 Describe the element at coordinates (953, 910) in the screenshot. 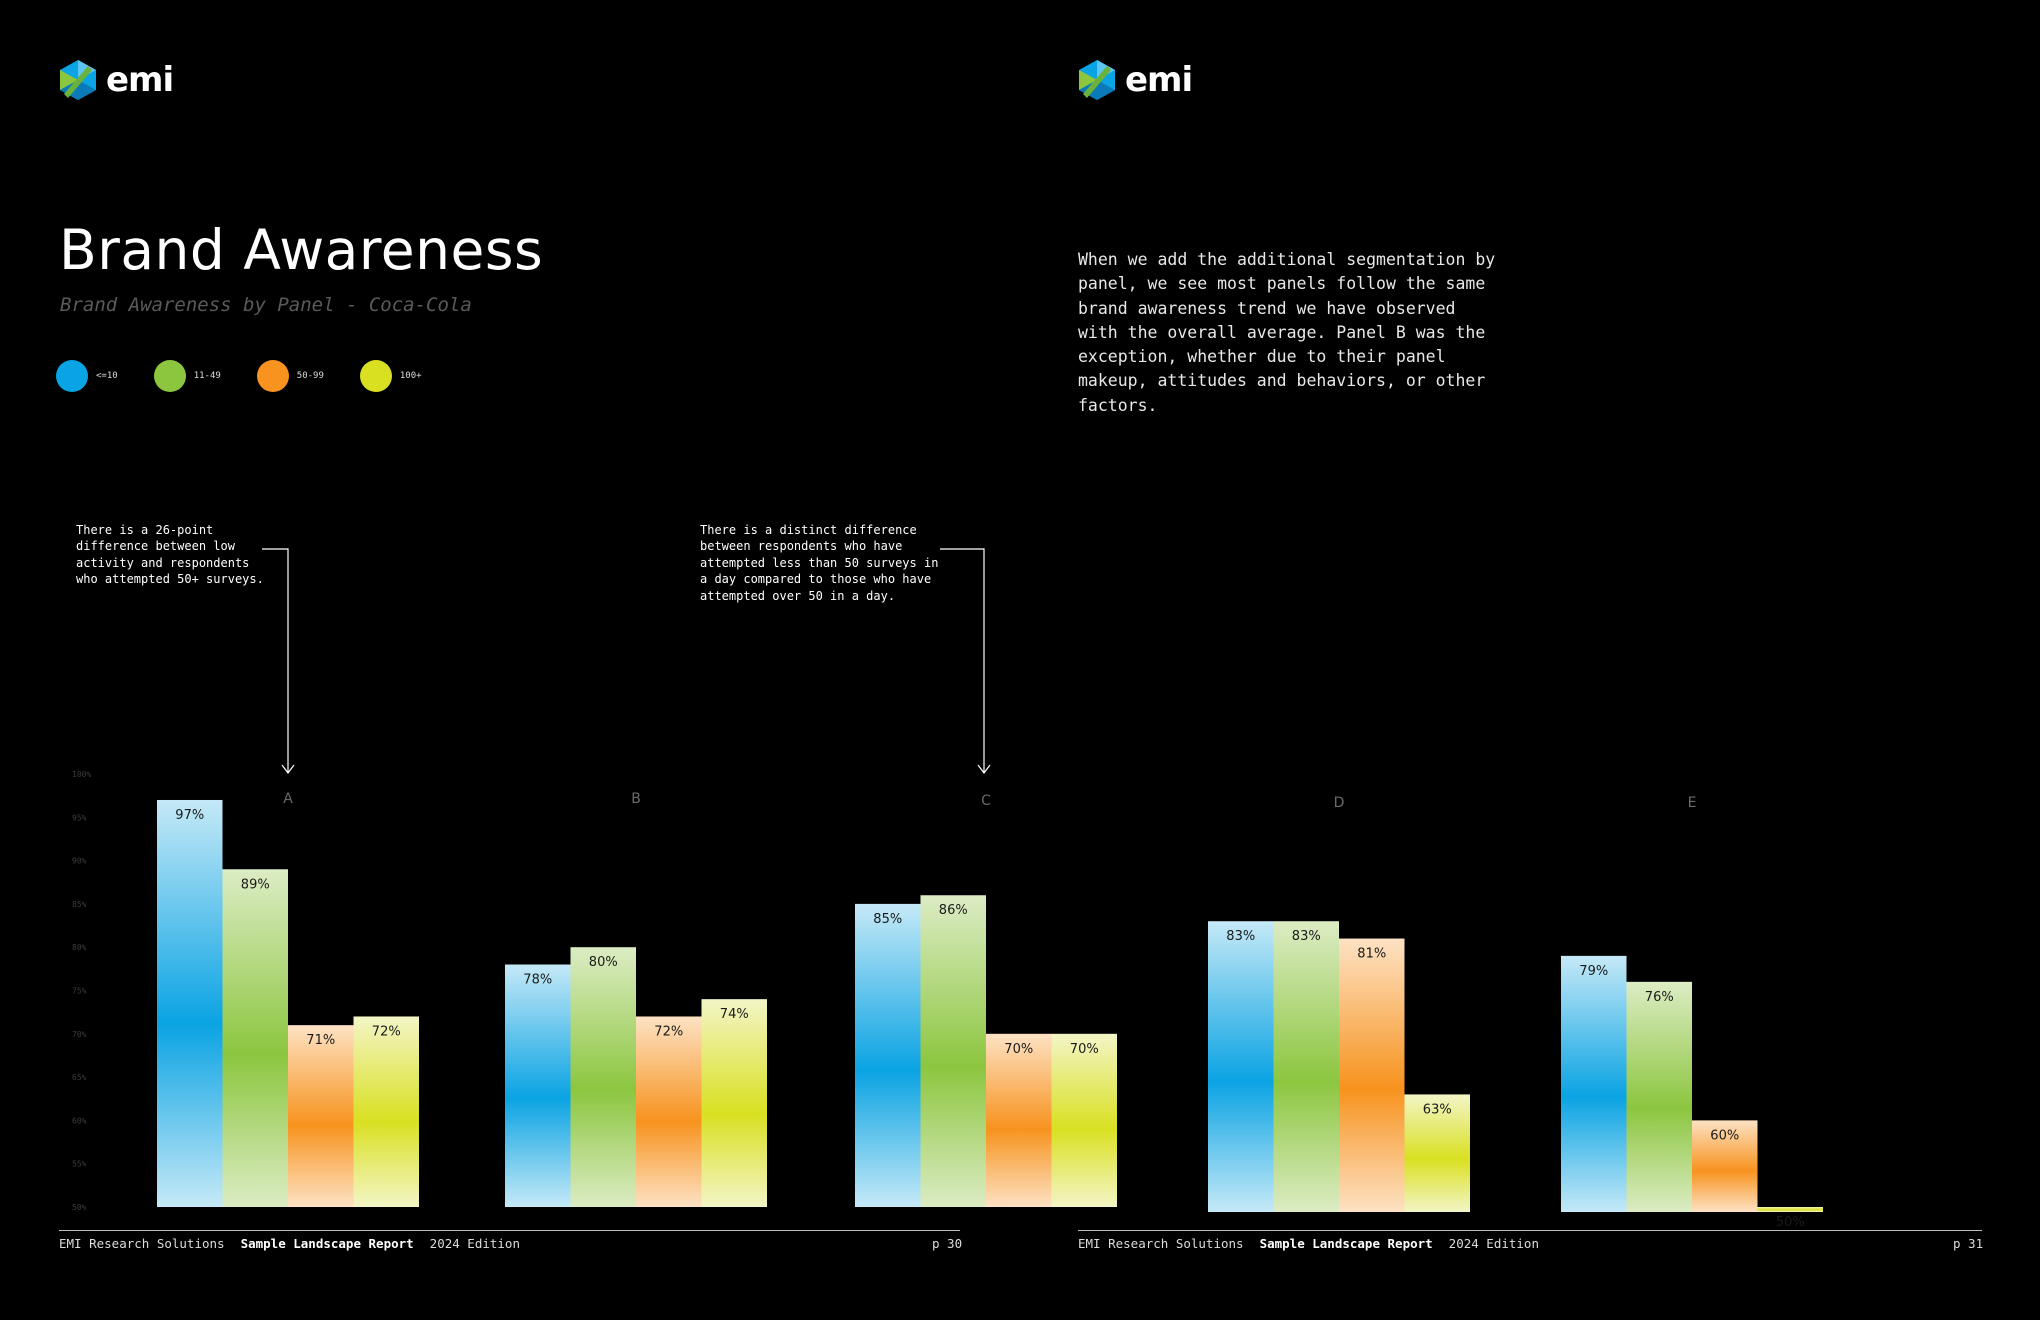

I see `data-label: 86%` at that location.